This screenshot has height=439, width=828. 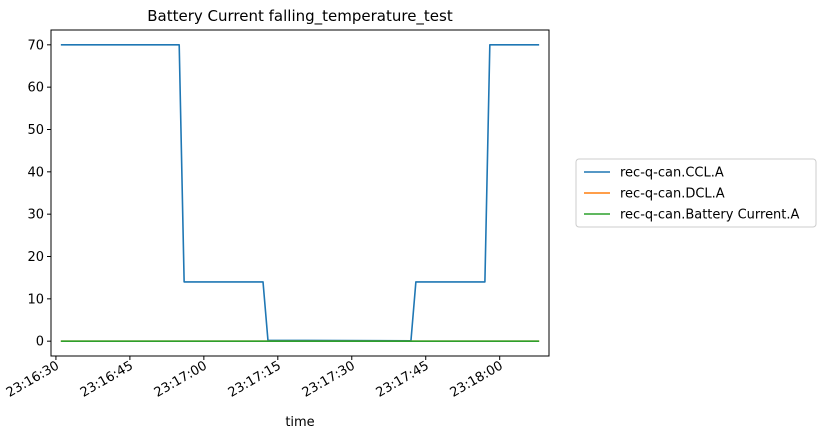 What do you see at coordinates (39, 194) in the screenshot?
I see `y-axis: 0 10 20 30 40 50 60 70` at bounding box center [39, 194].